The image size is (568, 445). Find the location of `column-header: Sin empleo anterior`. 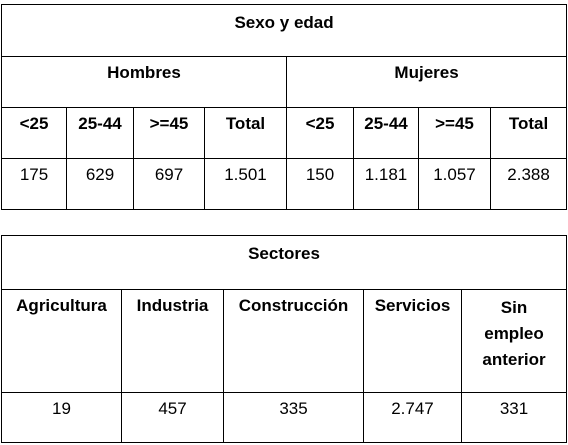

column-header: Sin empleo anterior is located at coordinates (514, 341).